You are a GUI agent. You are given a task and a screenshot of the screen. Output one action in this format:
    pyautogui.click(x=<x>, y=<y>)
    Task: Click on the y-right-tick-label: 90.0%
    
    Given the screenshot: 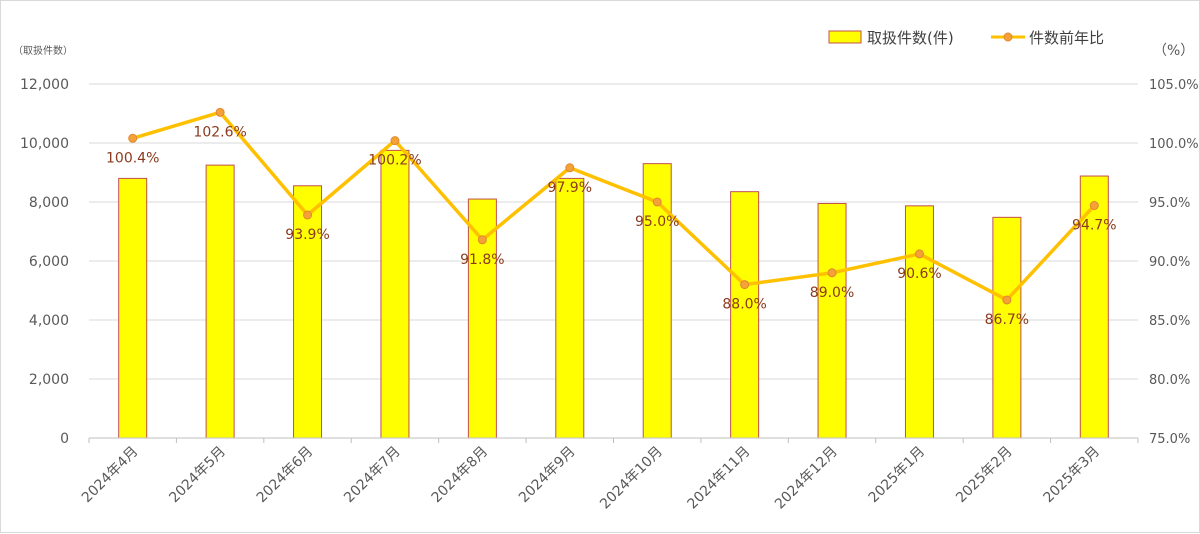 What is the action you would take?
    pyautogui.click(x=1169, y=262)
    